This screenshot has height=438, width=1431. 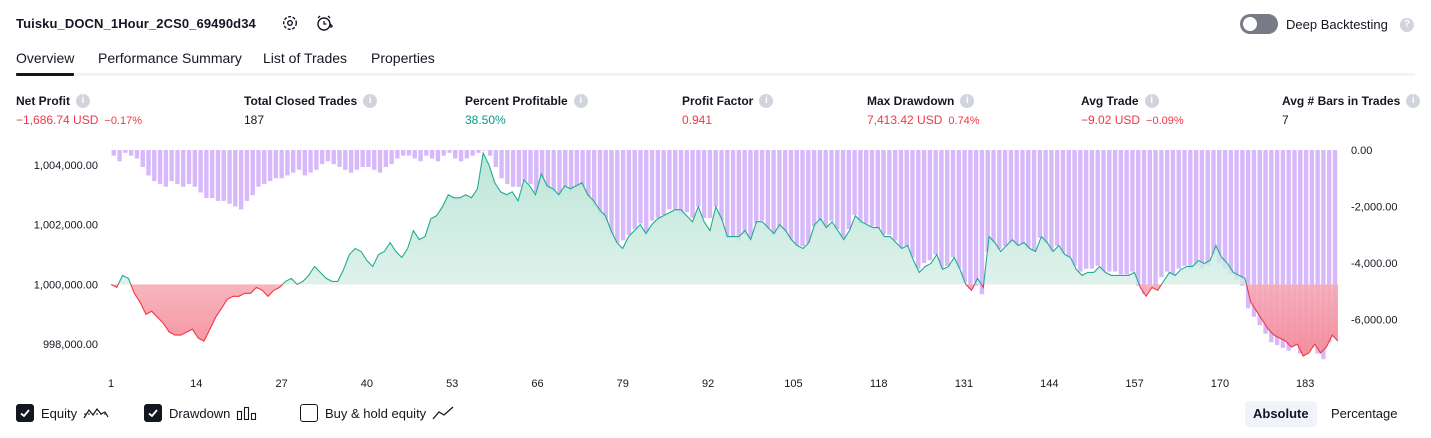 I want to click on left-axis-tick-label: 1,000,000.00, so click(x=66, y=285).